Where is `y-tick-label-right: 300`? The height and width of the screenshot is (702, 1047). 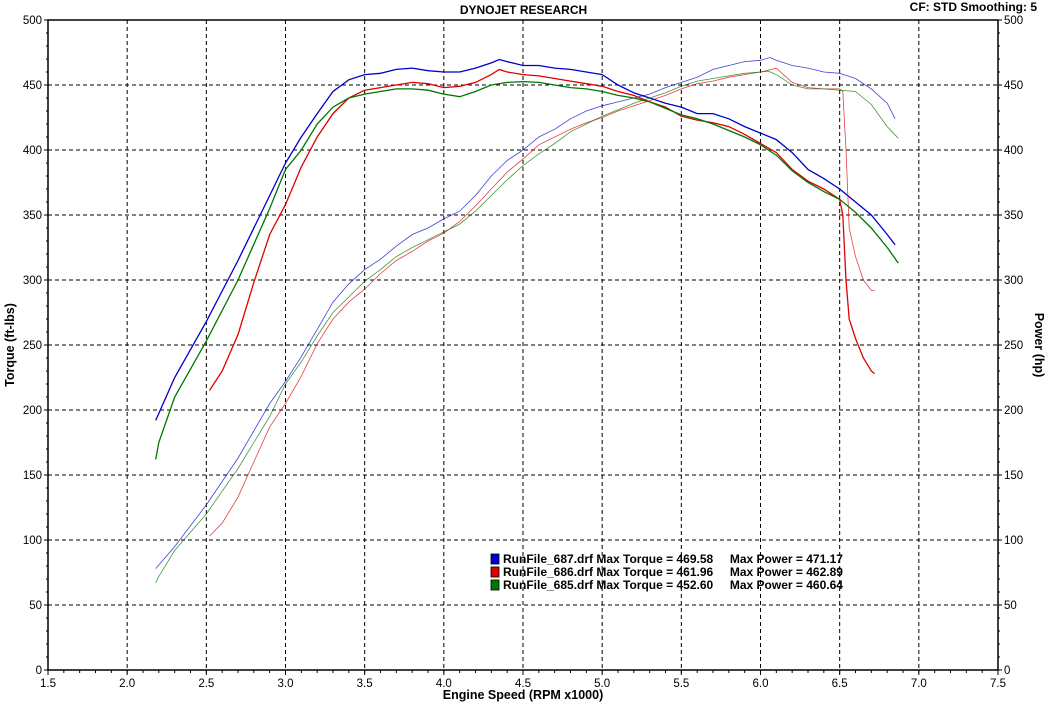 y-tick-label-right: 300 is located at coordinates (1013, 281).